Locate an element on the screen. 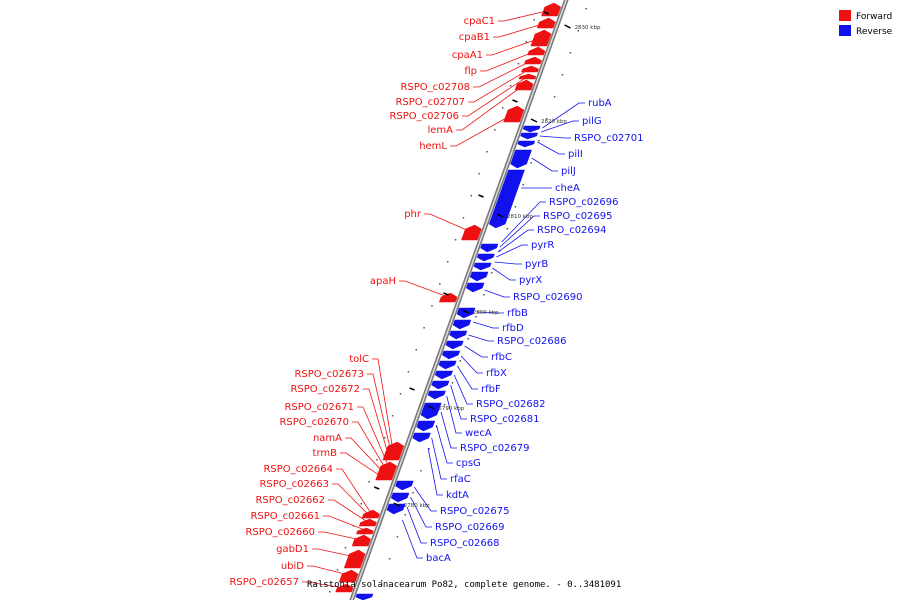  legend-forward-label: Forward is located at coordinates (874, 17).